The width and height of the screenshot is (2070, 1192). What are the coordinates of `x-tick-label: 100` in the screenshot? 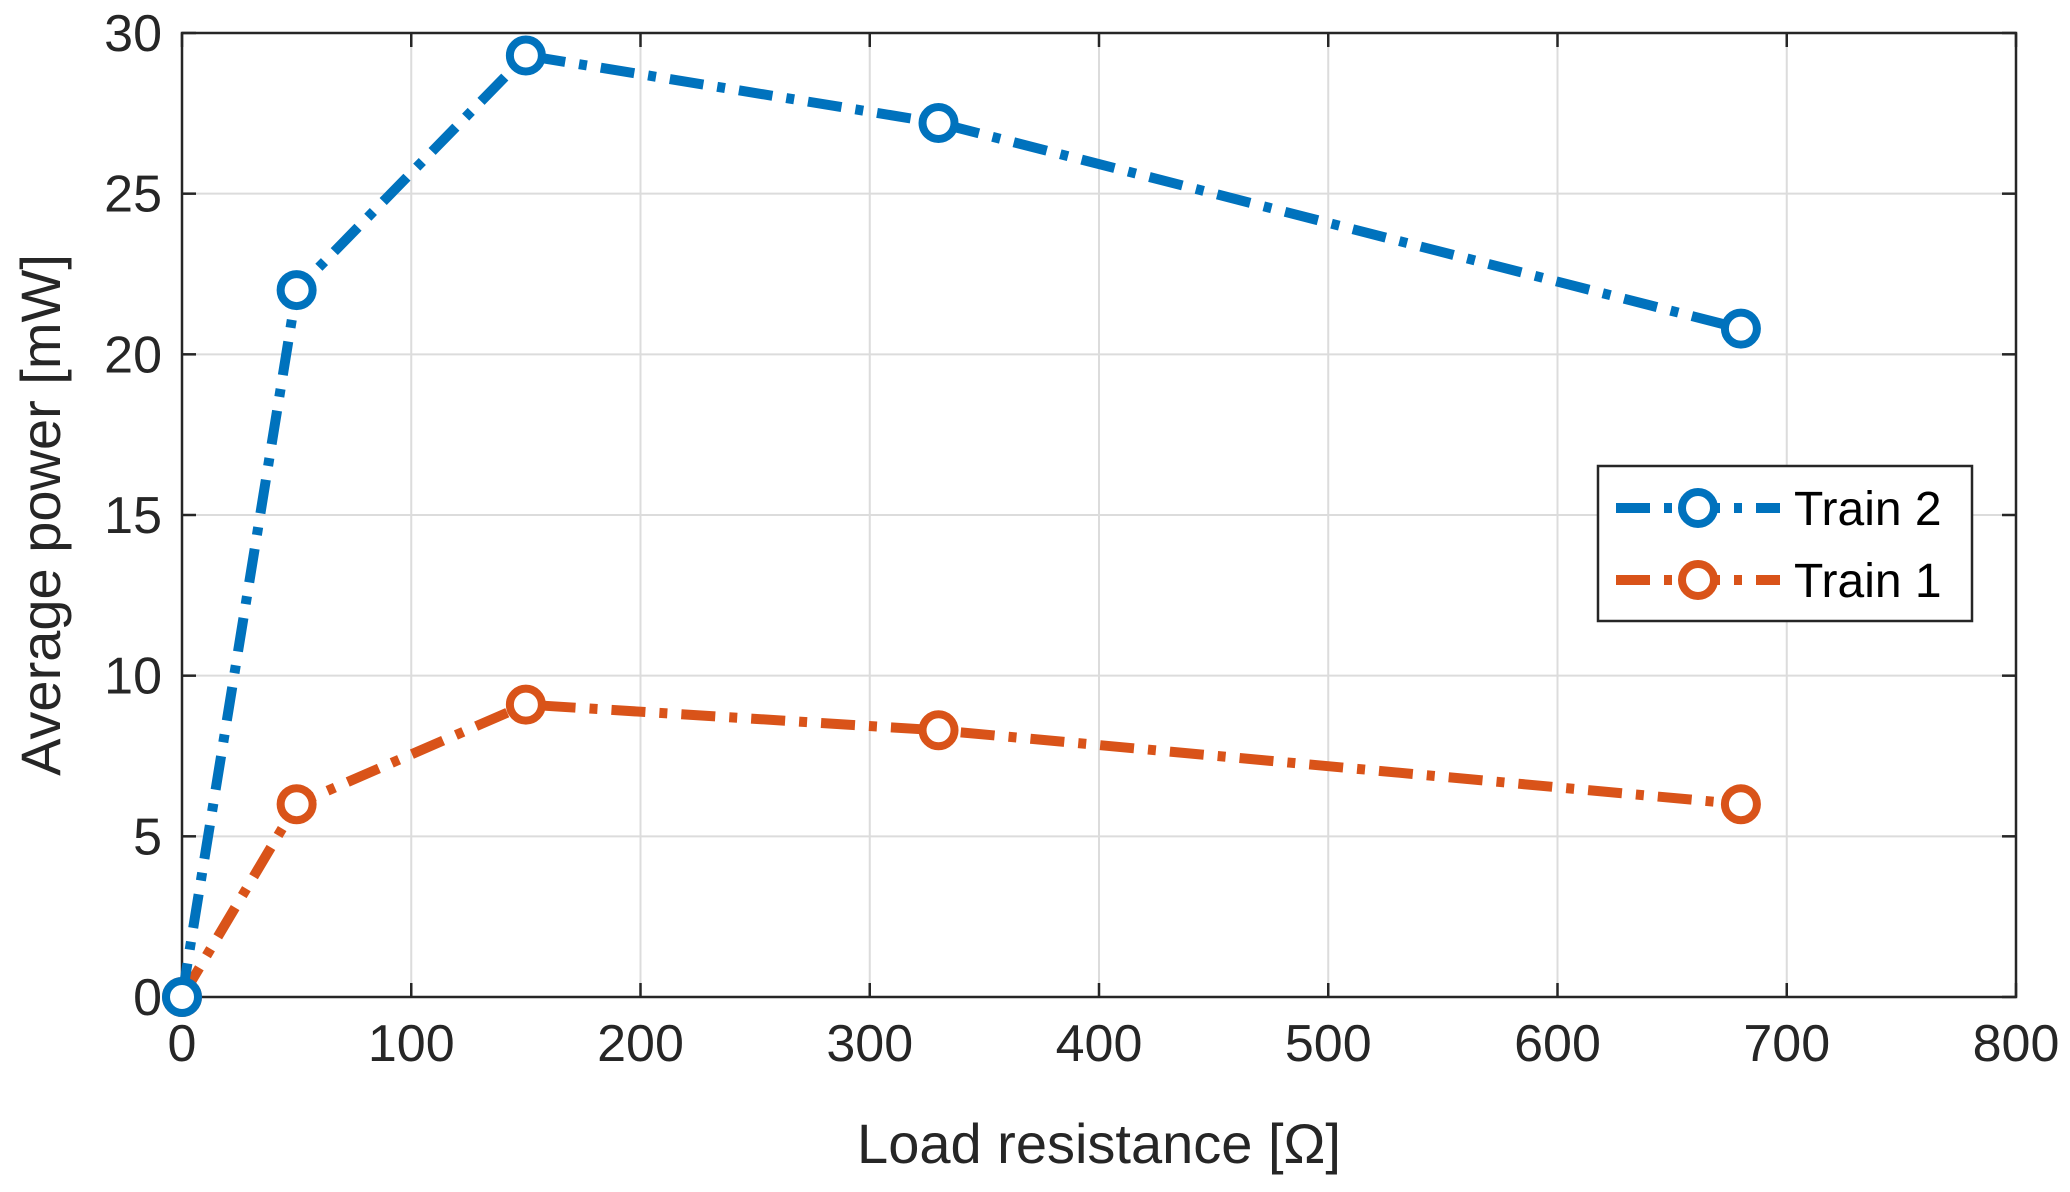 It's located at (411, 1044).